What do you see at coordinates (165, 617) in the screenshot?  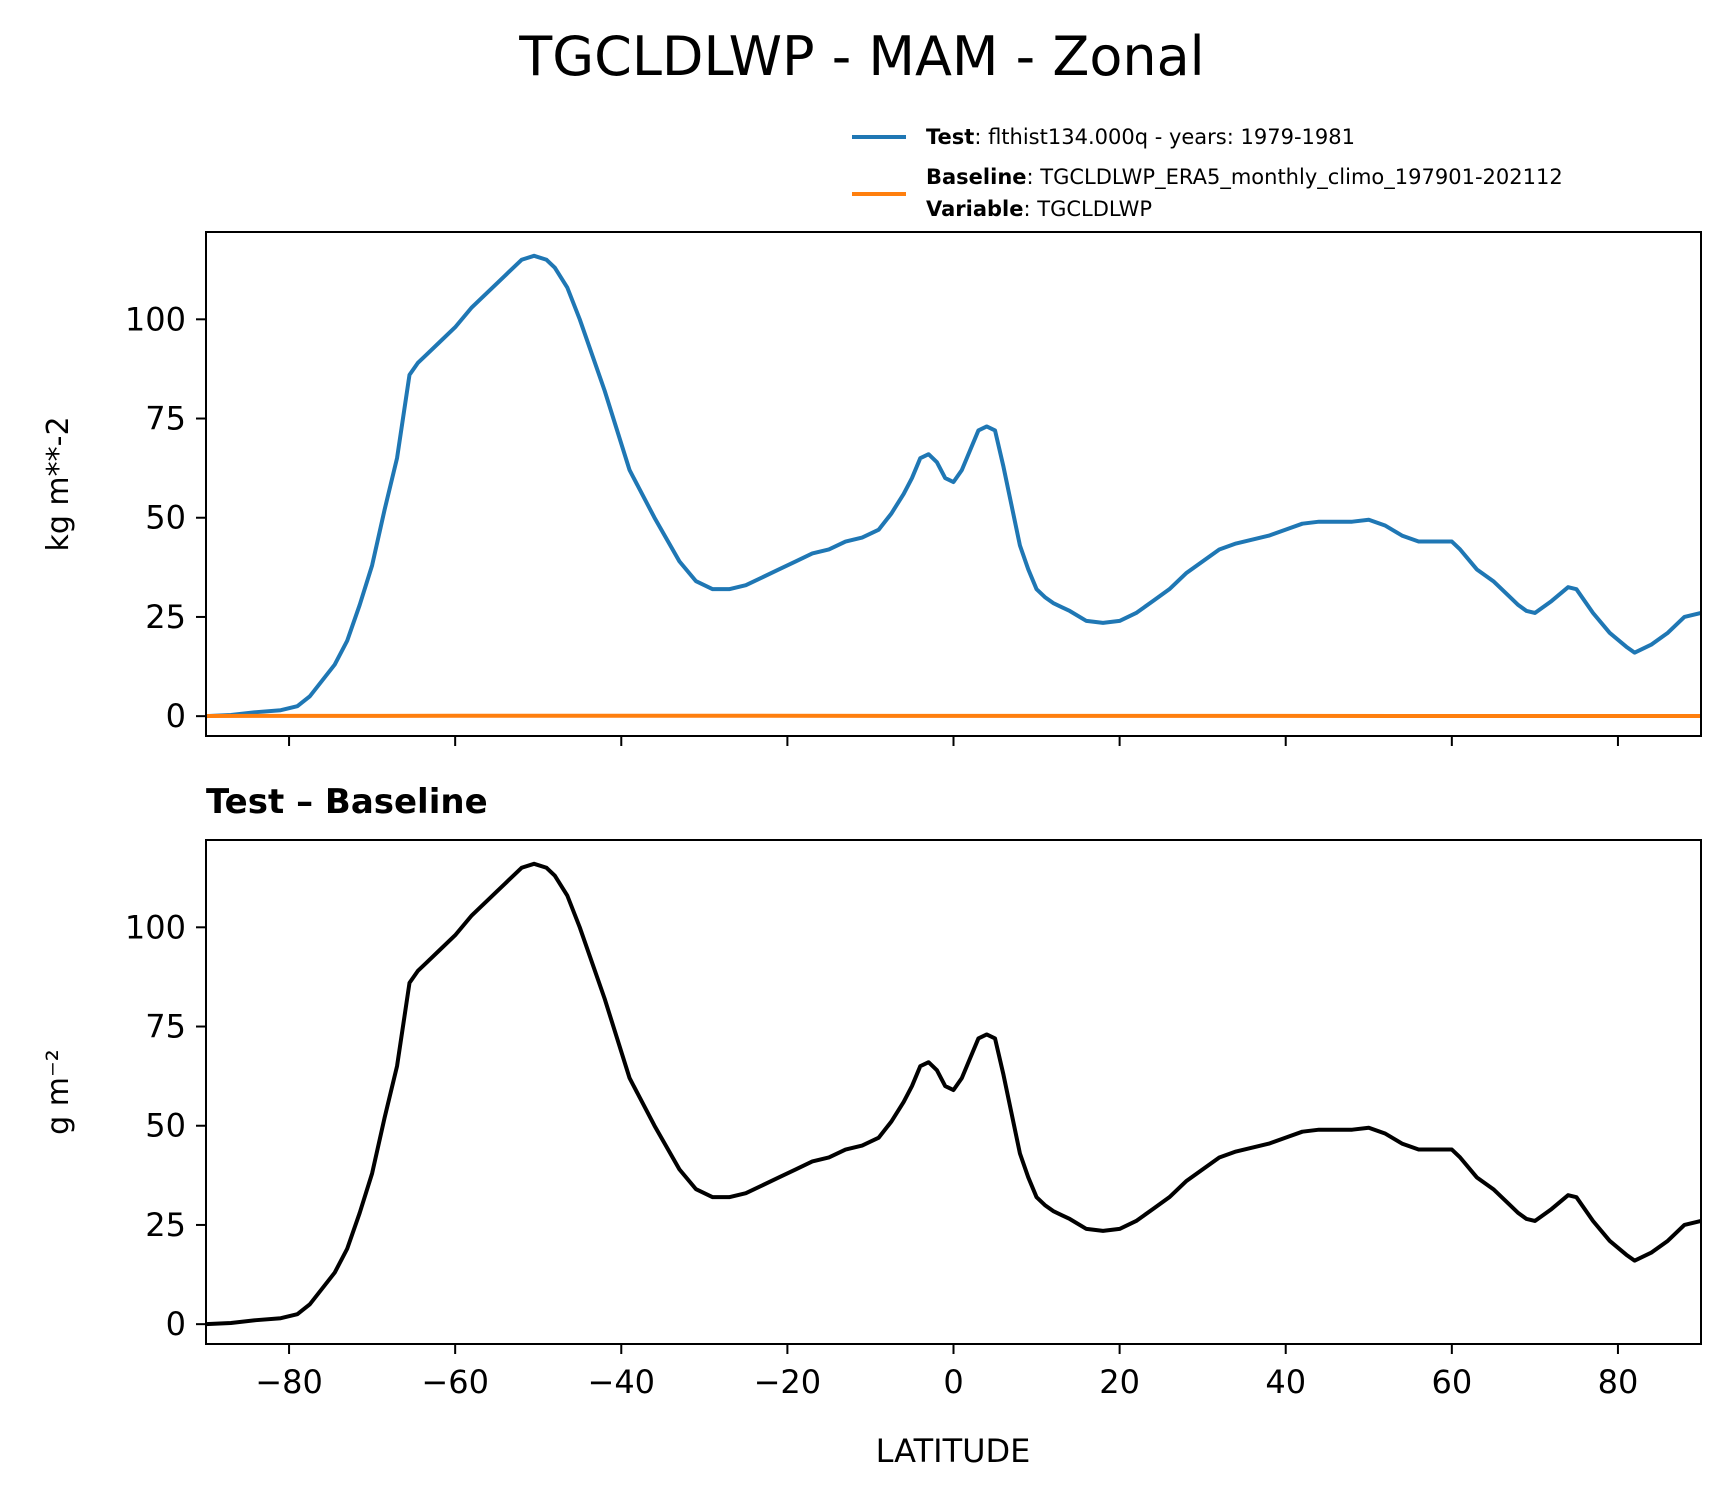 I see `top-ytick-label: 25` at bounding box center [165, 617].